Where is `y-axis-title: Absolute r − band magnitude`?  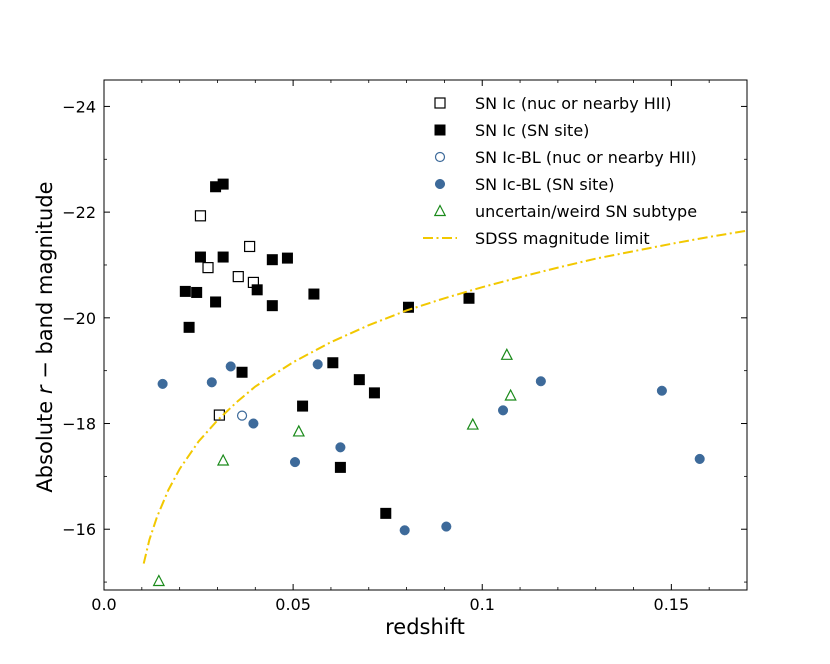
y-axis-title: Absolute r − band magnitude is located at coordinates (45, 336).